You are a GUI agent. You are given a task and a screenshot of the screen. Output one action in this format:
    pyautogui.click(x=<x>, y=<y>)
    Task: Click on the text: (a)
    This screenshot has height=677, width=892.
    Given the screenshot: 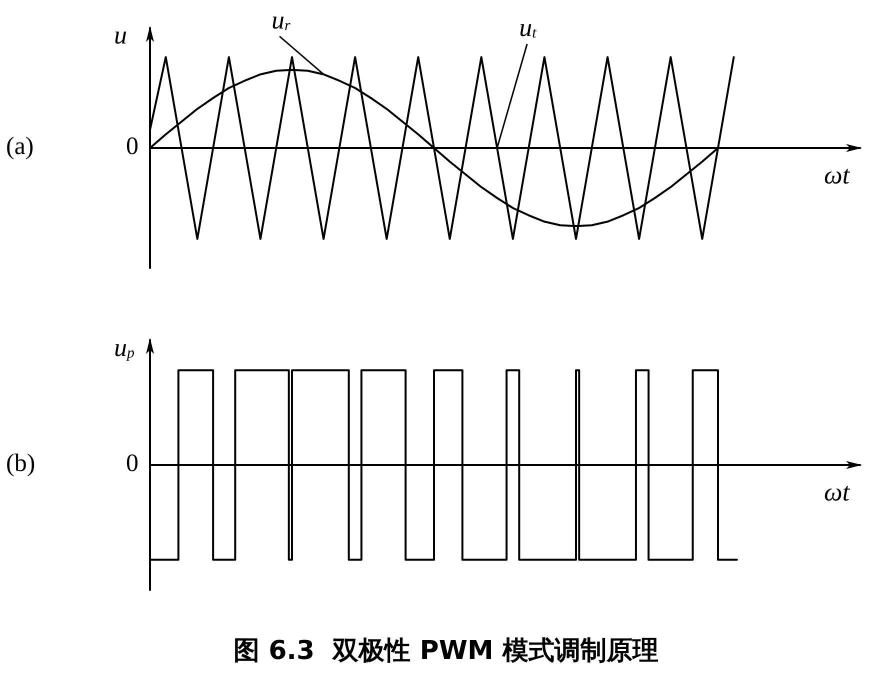 What is the action you would take?
    pyautogui.click(x=20, y=146)
    